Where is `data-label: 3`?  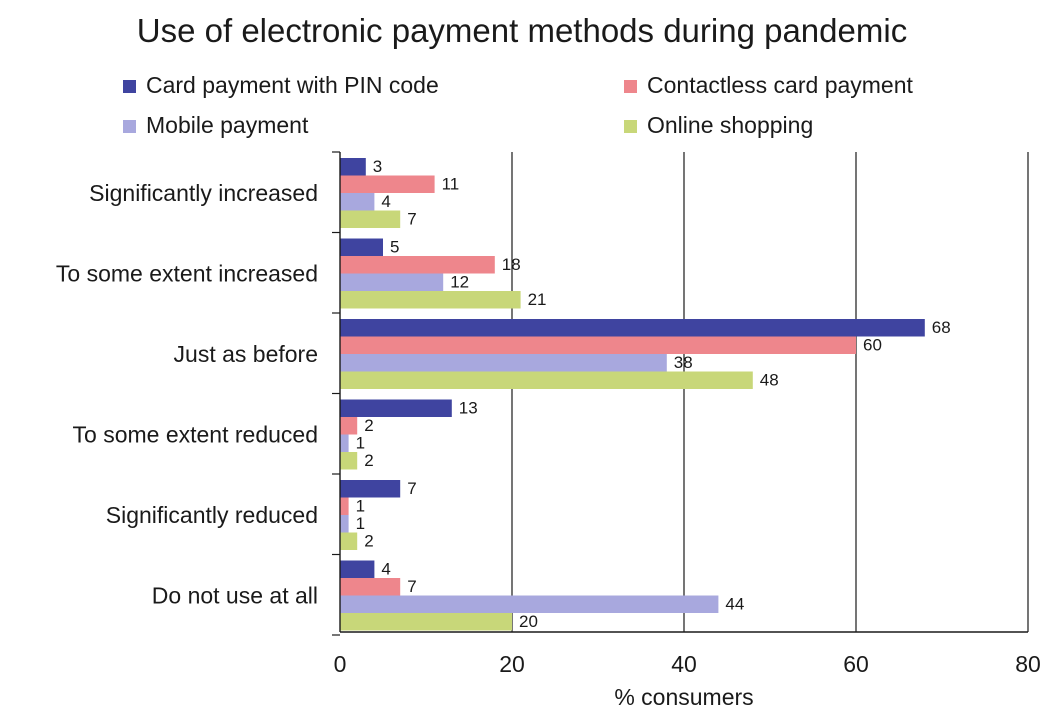
data-label: 3 is located at coordinates (377, 166).